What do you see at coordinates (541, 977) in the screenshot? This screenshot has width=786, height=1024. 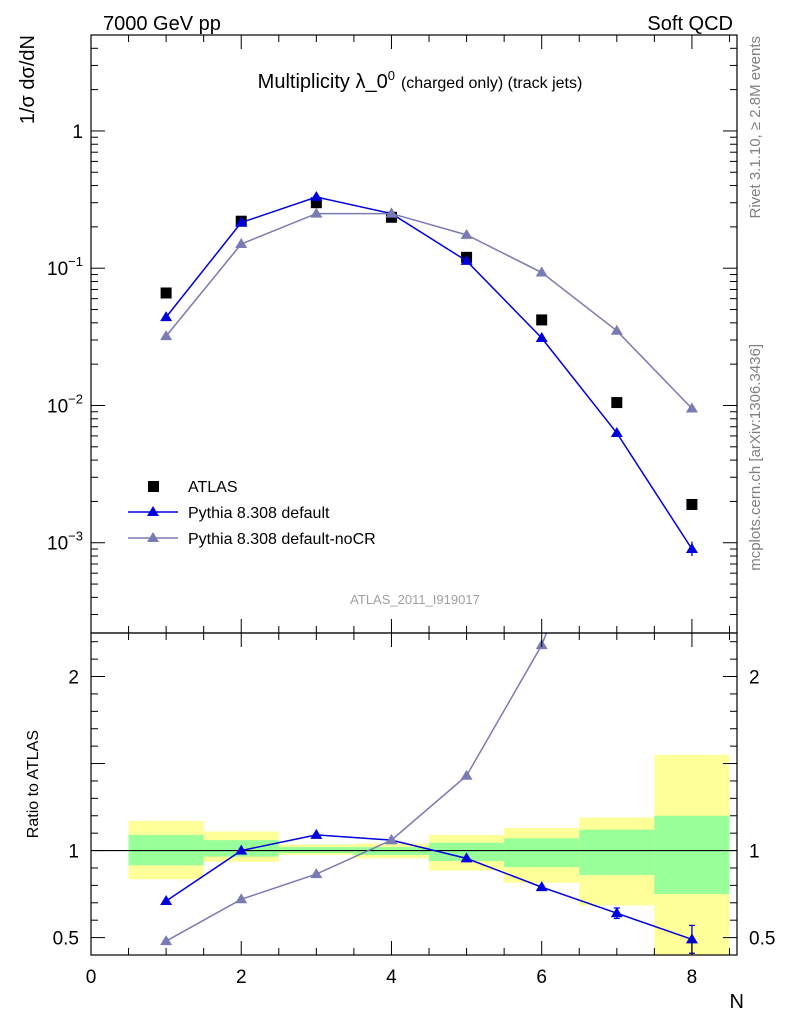 I see `x-tick-label-3: 6` at bounding box center [541, 977].